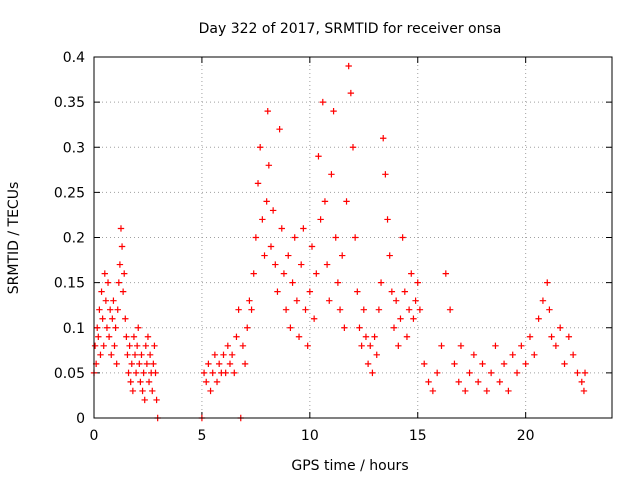 This screenshot has width=640, height=480. I want to click on x-tick-label: 20, so click(526, 436).